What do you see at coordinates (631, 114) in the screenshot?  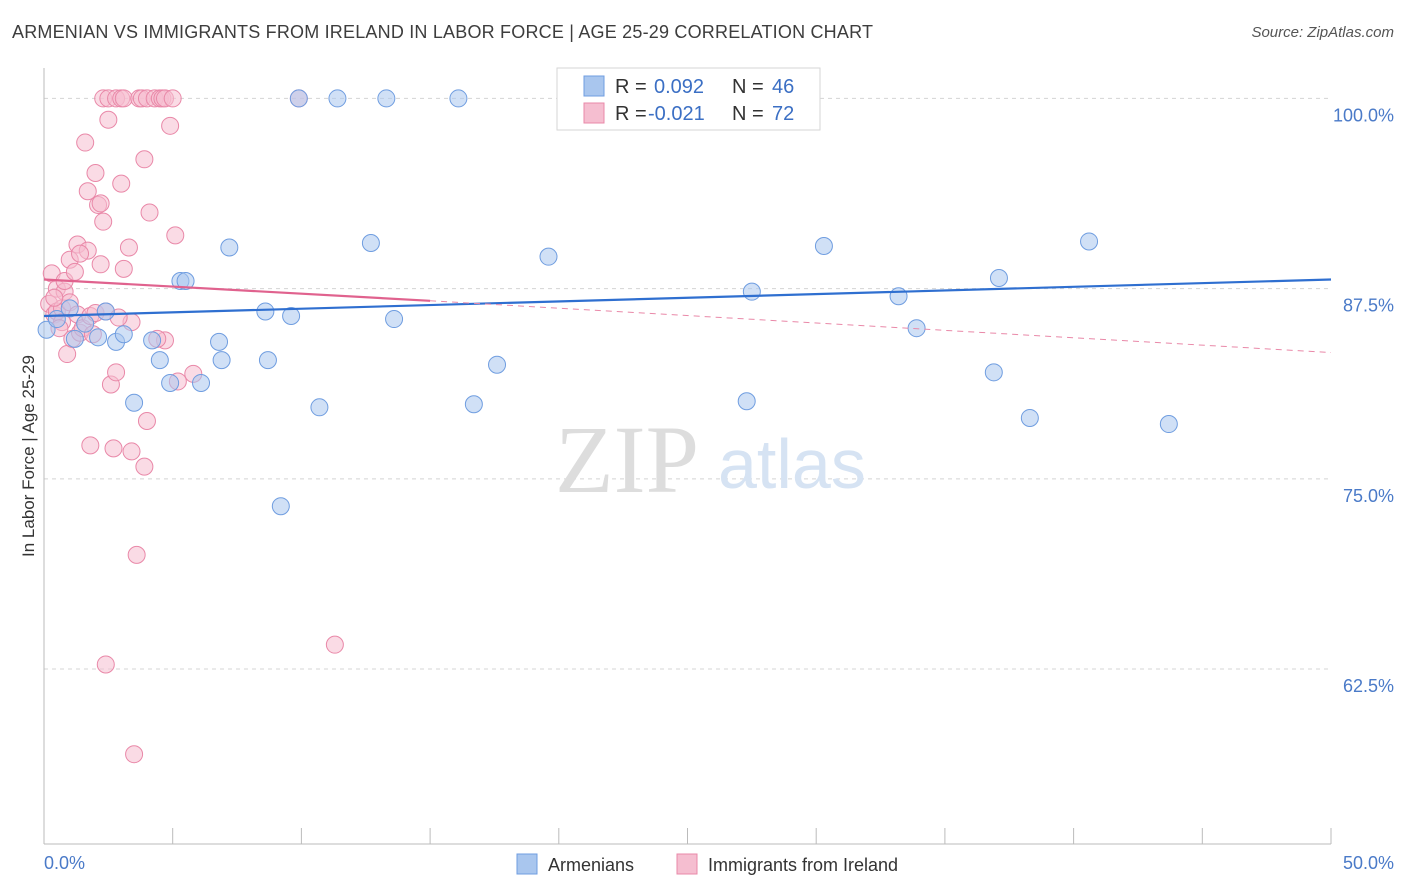 I see `legend-ireland-r-label: R =` at bounding box center [631, 114].